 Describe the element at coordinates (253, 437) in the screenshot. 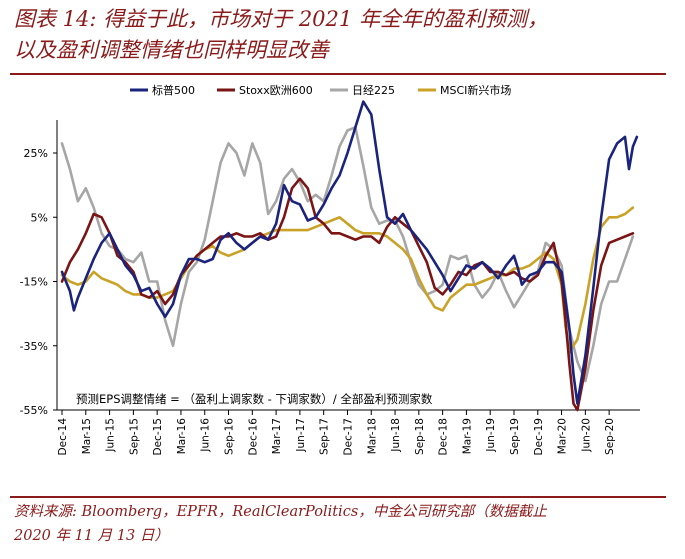

I see `x-tick-label: Dec-16` at that location.